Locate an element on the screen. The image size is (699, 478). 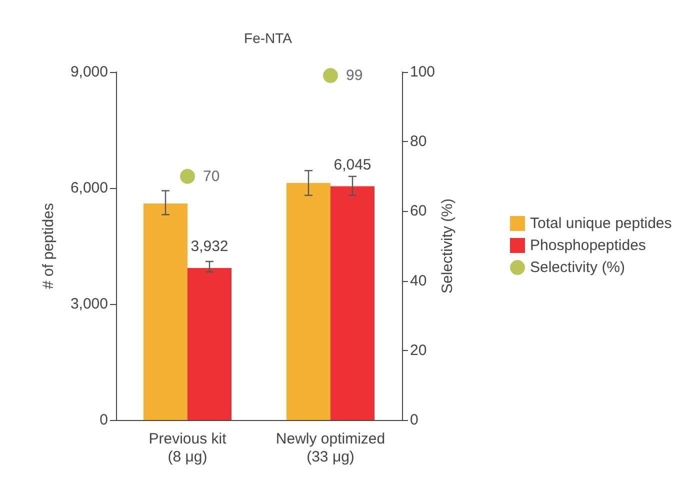
y2-tick-label: 80 is located at coordinates (418, 141).